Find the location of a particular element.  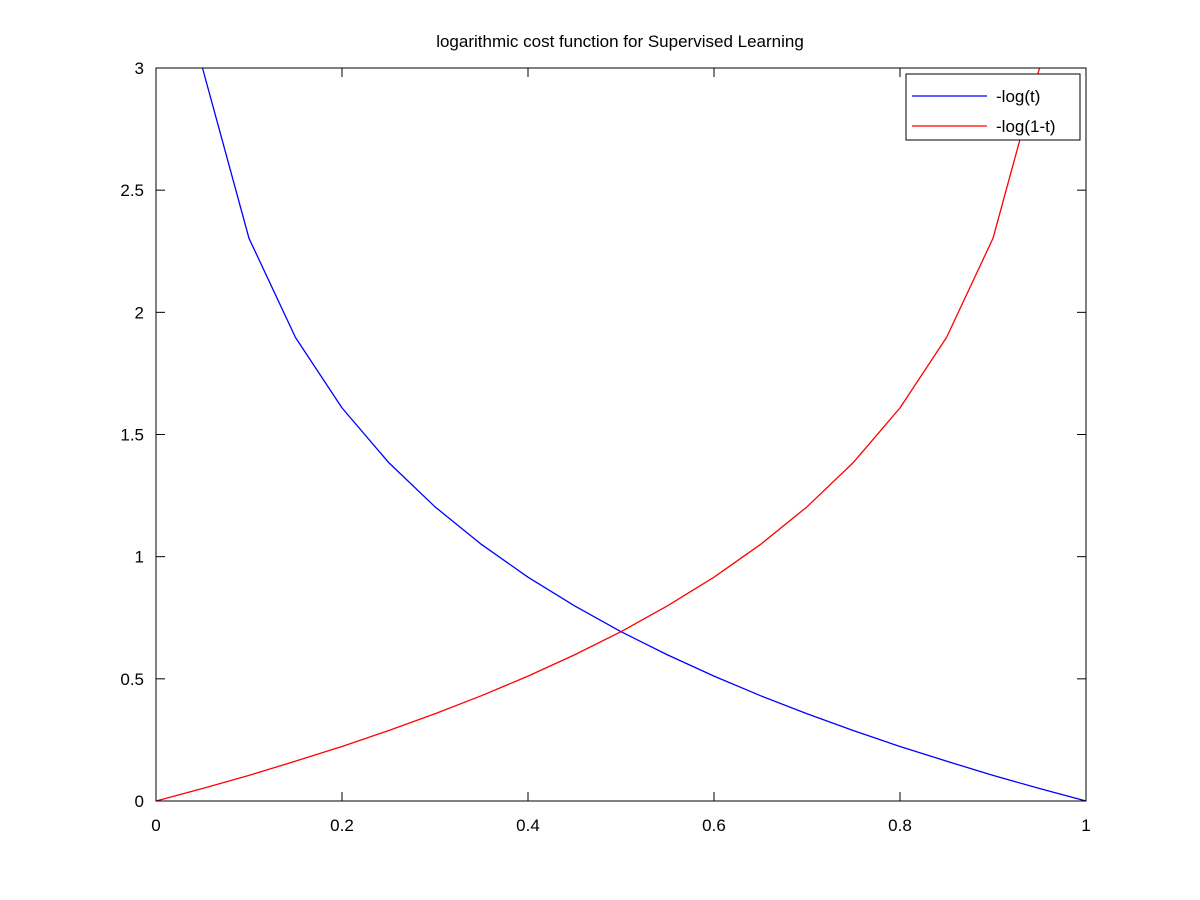

x-tick-label: 0.6 is located at coordinates (714, 825).